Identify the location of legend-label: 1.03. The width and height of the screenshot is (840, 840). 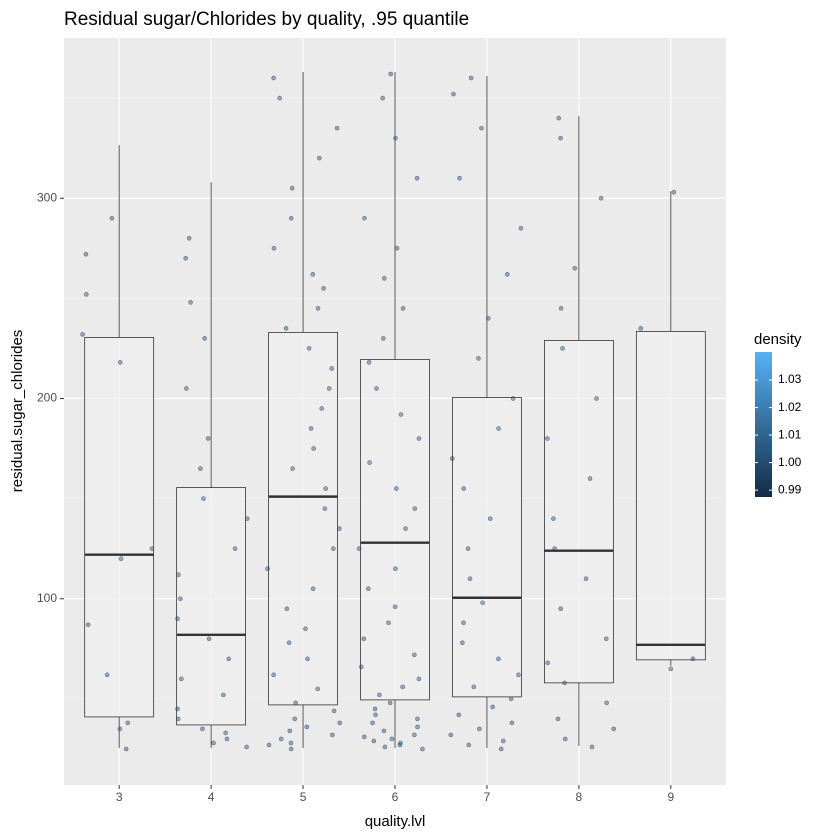
(790, 379).